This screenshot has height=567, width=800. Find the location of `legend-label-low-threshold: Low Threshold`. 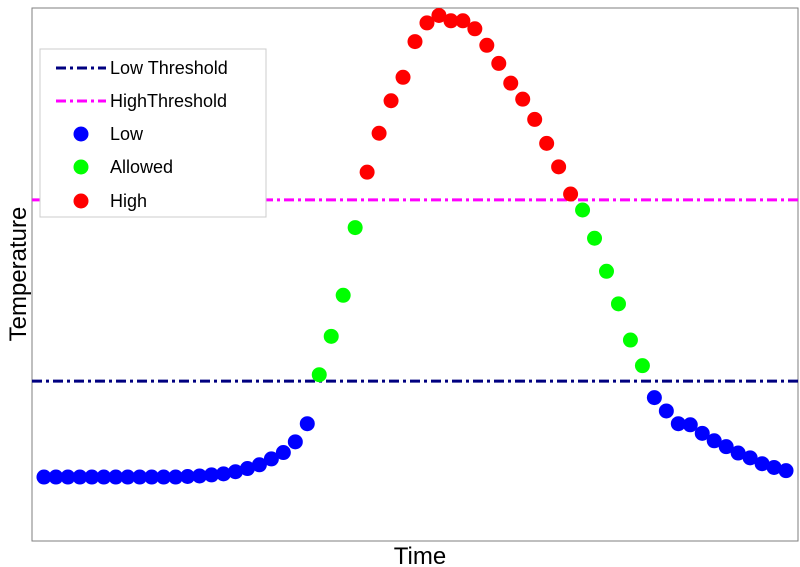

legend-label-low-threshold: Low Threshold is located at coordinates (169, 68).